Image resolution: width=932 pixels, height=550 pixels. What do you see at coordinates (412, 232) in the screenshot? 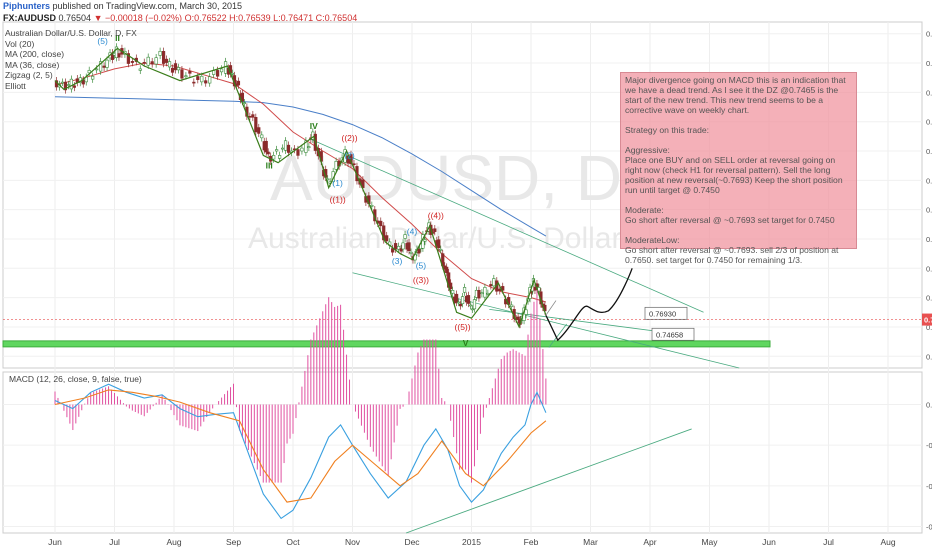
I see `elliott-wave-label: (4)` at bounding box center [412, 232].